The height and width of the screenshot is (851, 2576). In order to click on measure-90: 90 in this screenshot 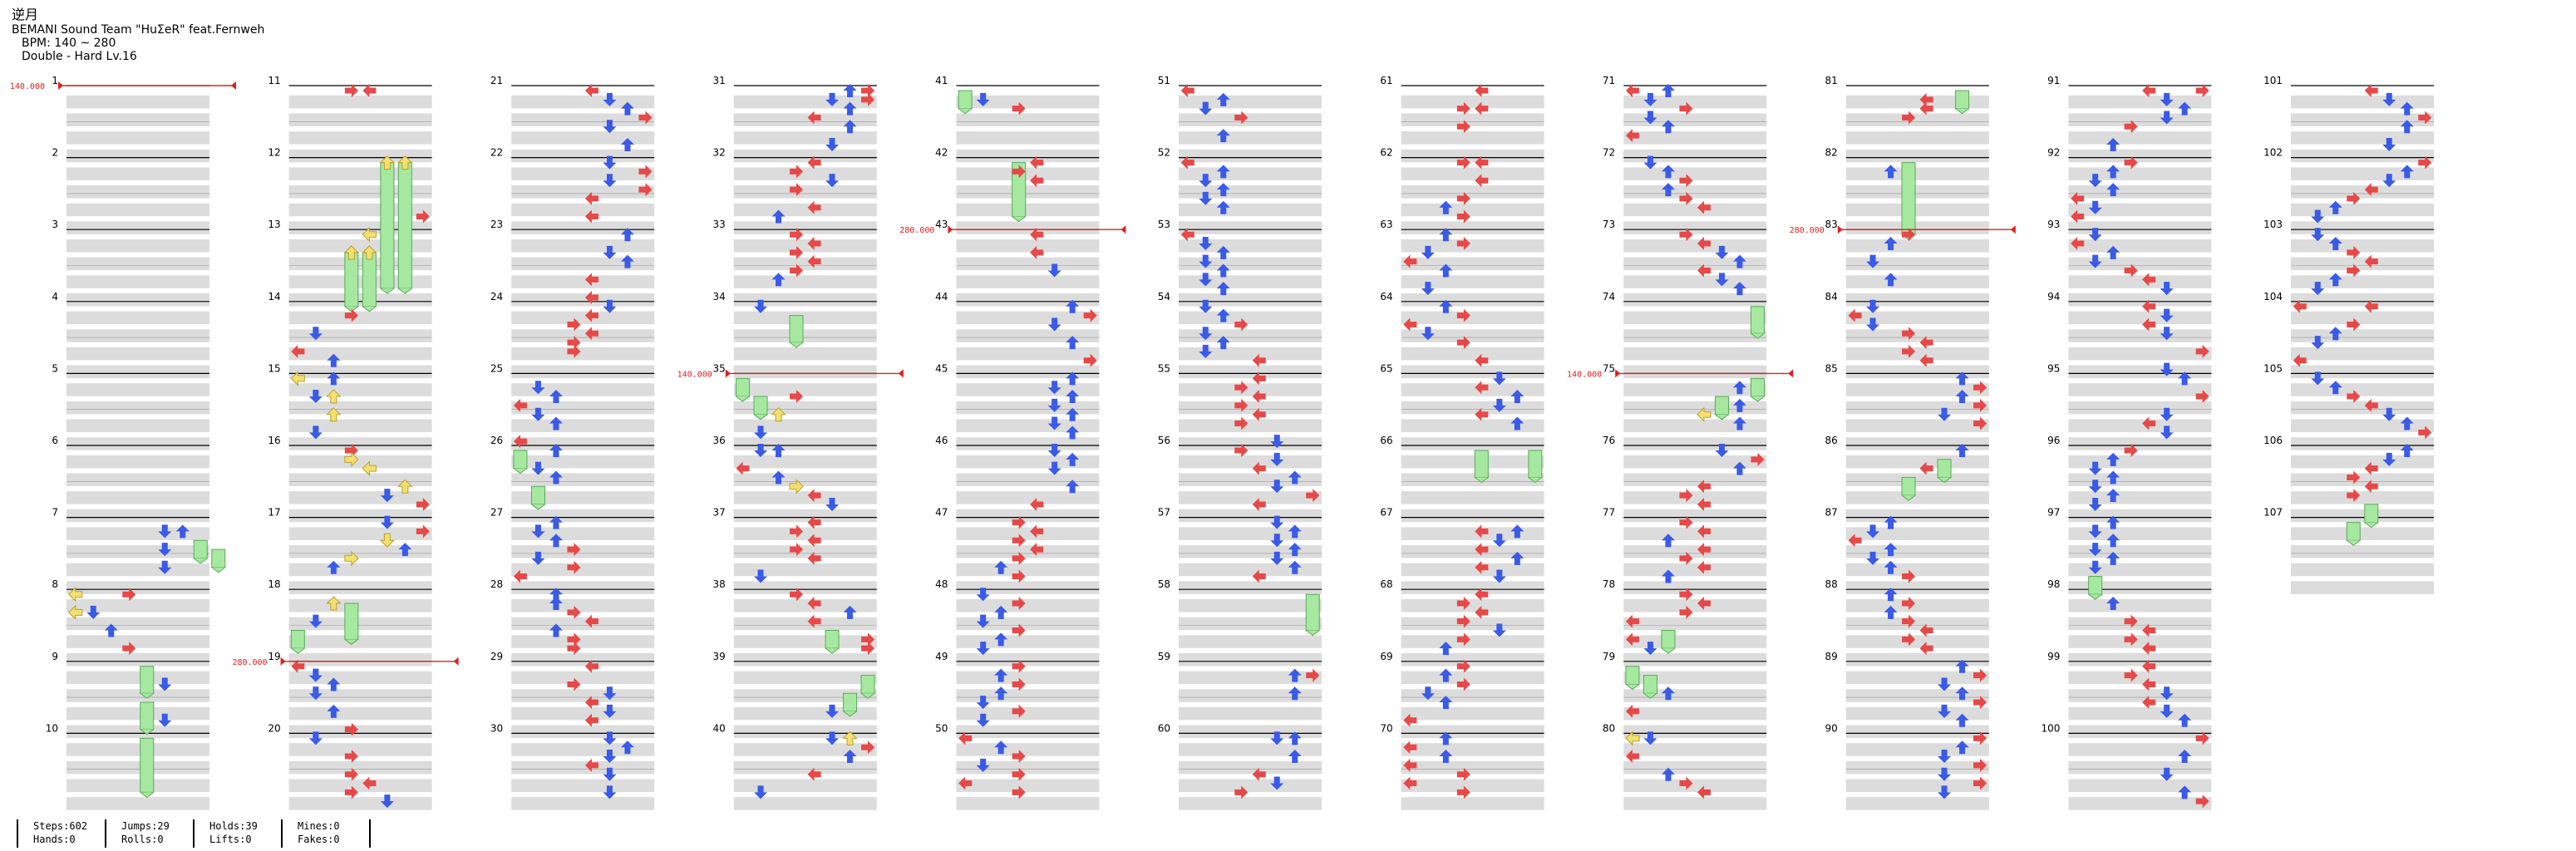, I will do `click(1907, 766)`.